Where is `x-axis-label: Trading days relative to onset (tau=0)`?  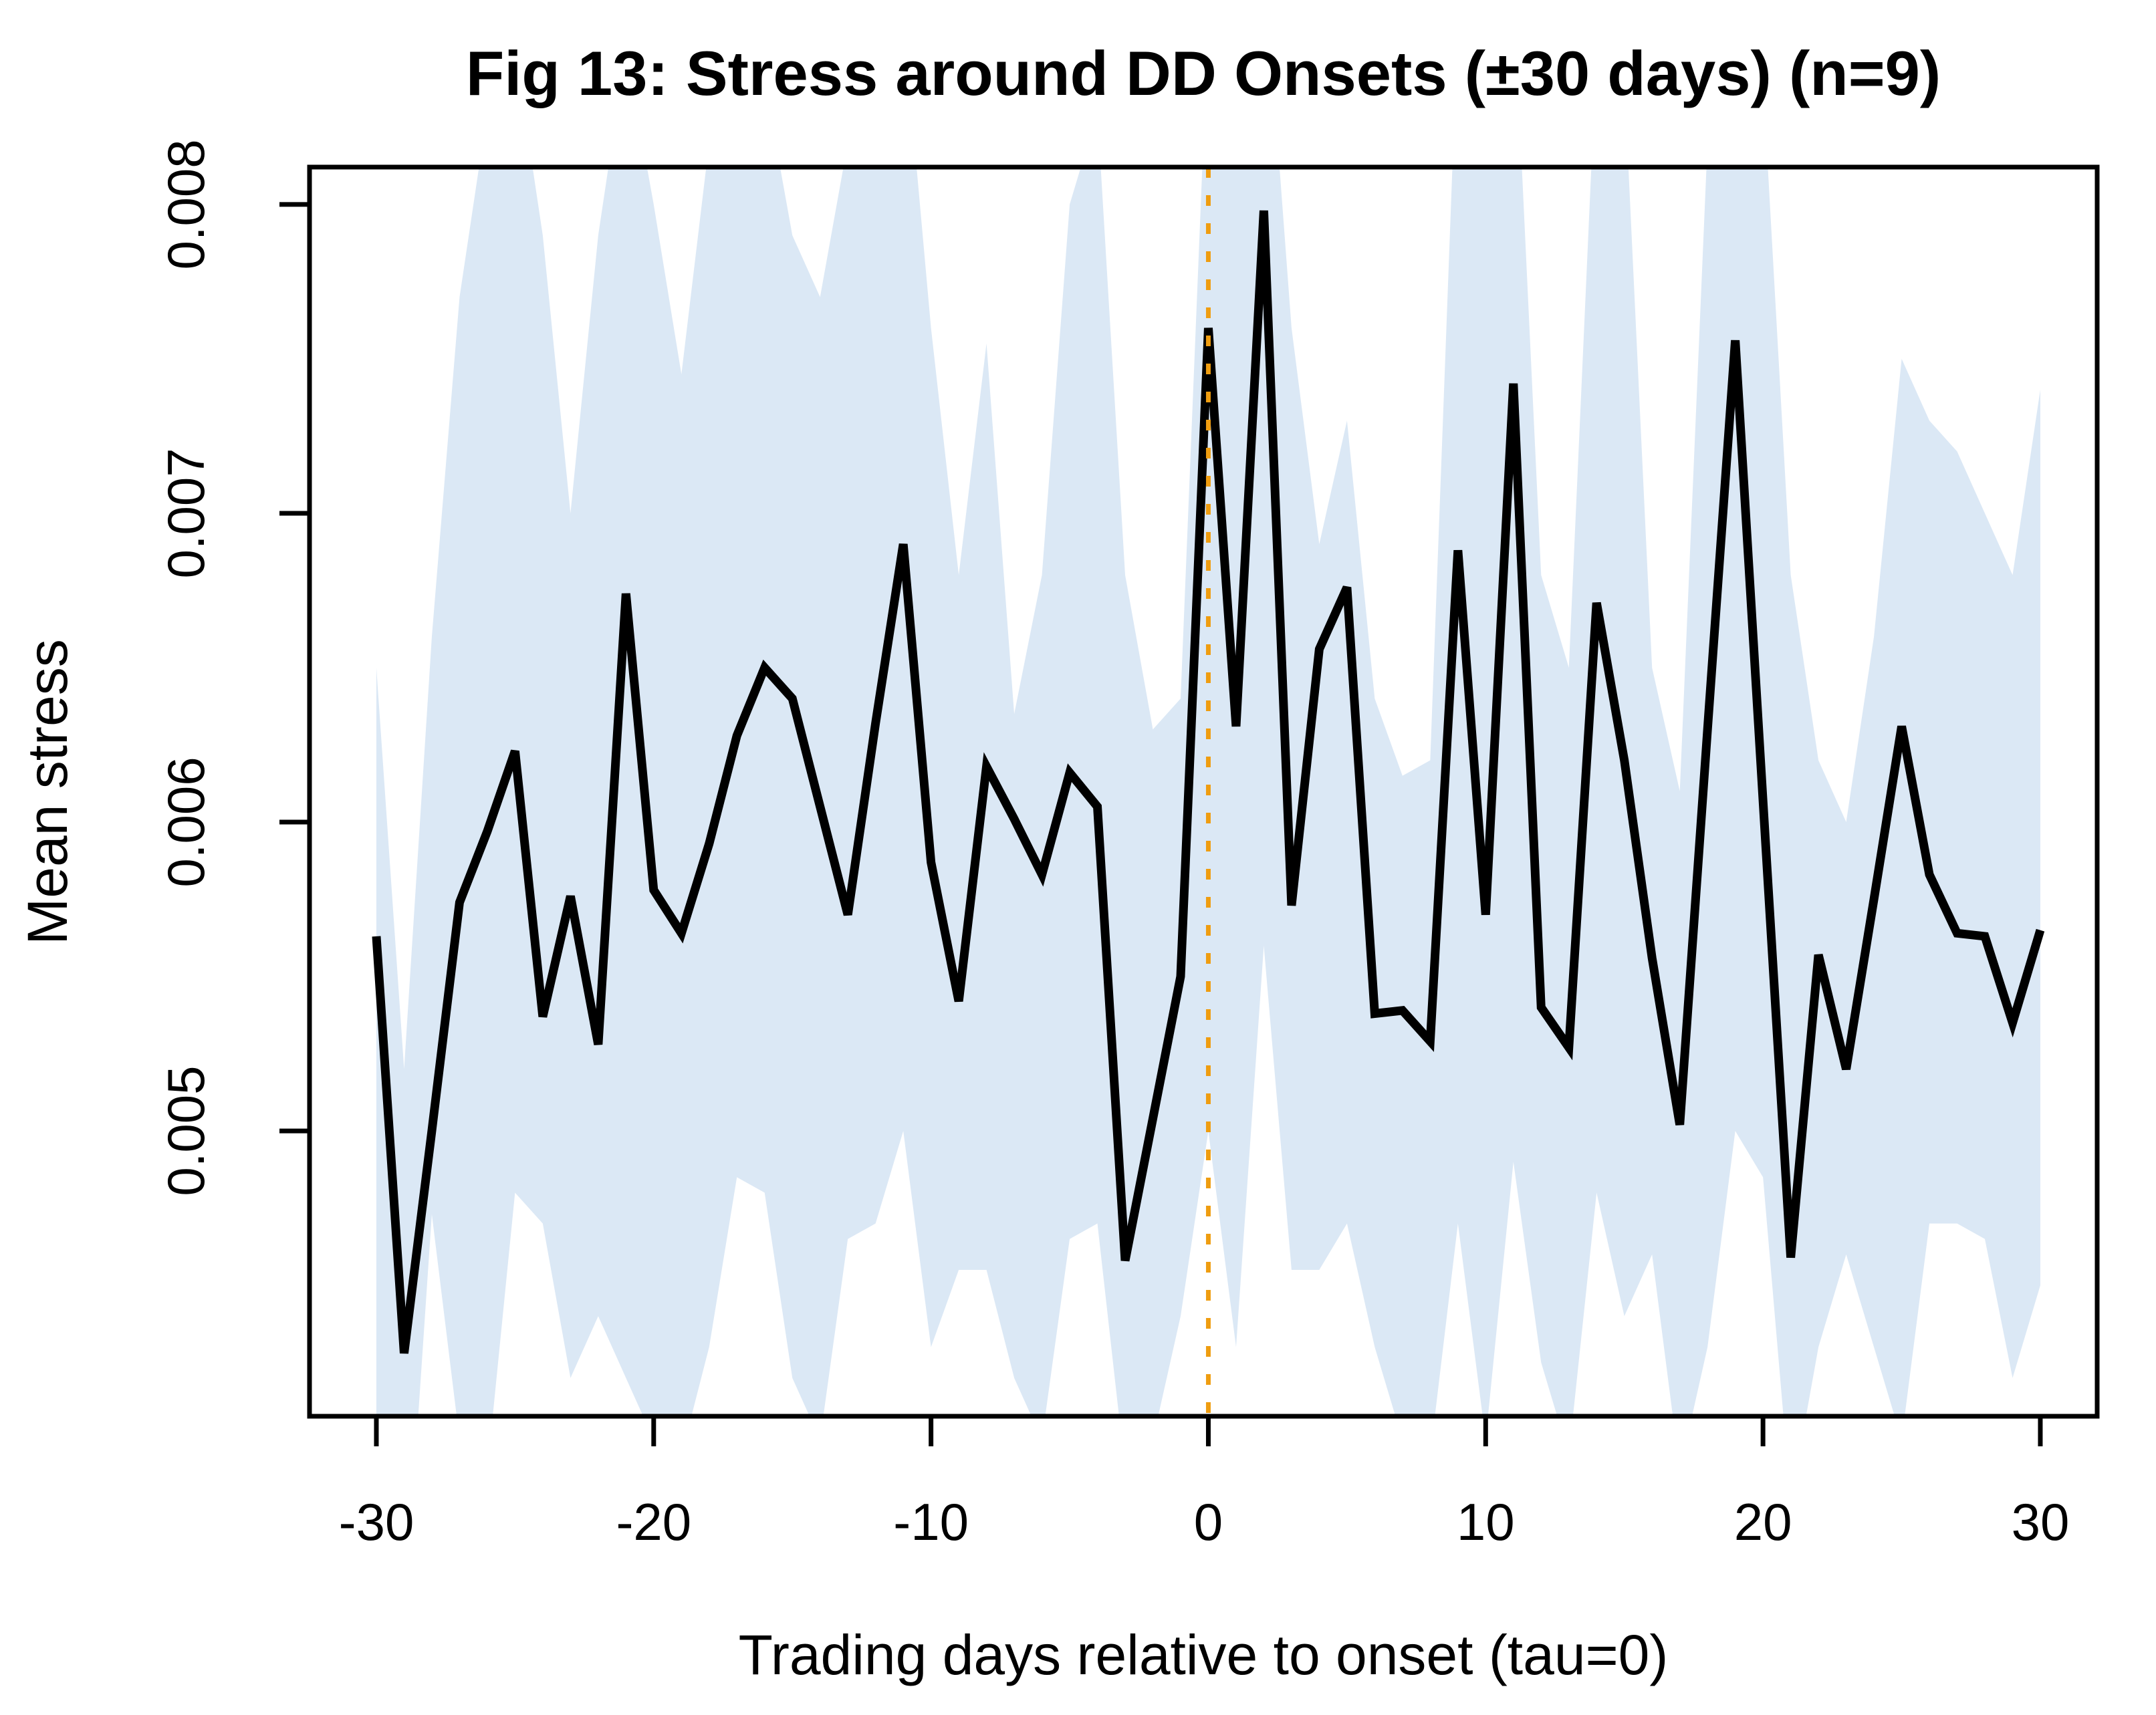 x-axis-label: Trading days relative to onset (tau=0) is located at coordinates (1204, 1654).